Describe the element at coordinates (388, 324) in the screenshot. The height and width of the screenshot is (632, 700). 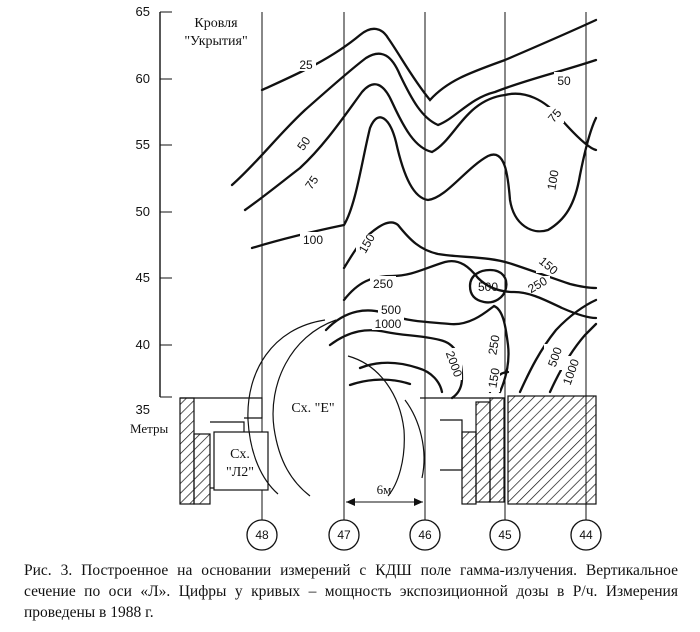
I see `contour-label-1000-left: 1000` at that location.